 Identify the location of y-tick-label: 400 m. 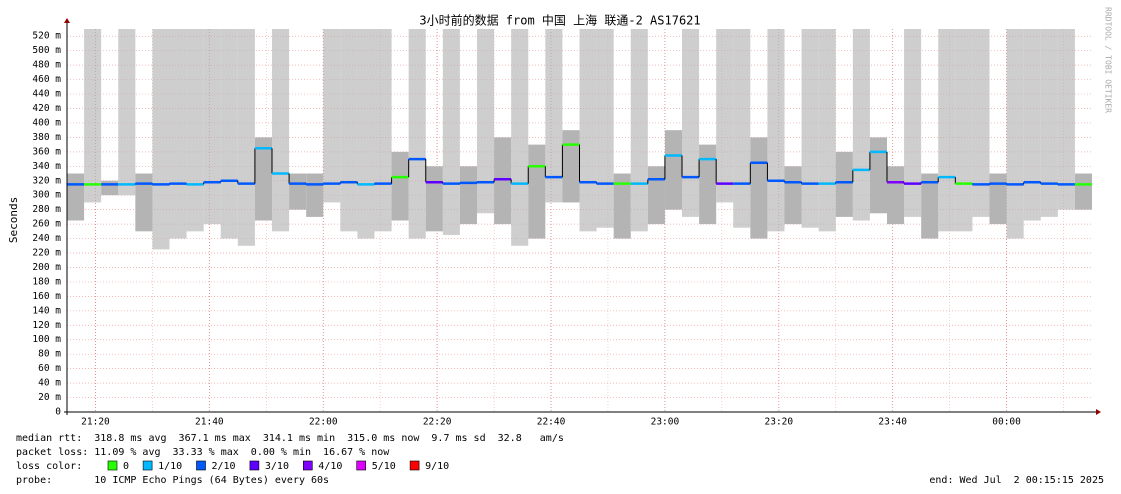
(46, 122).